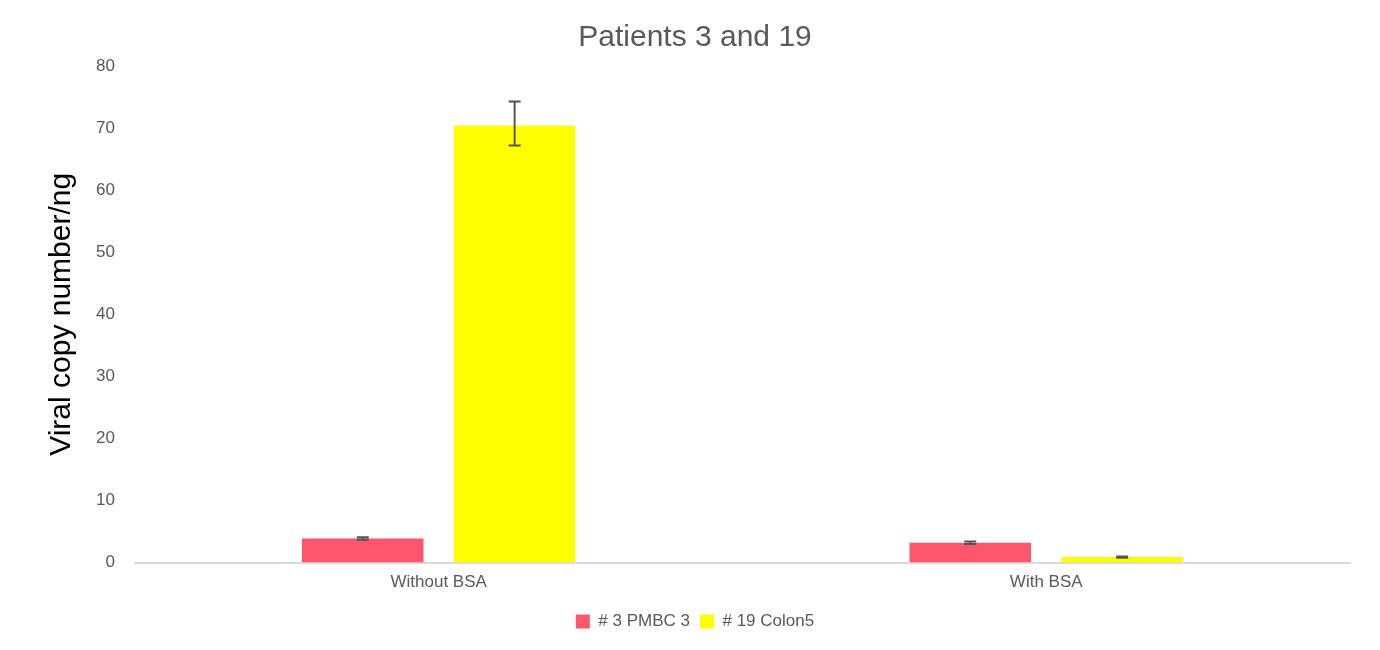  What do you see at coordinates (110, 562) in the screenshot?
I see `y-tick-label: 0` at bounding box center [110, 562].